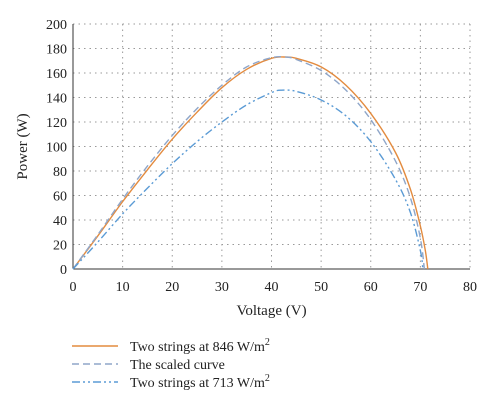  Describe the element at coordinates (60, 246) in the screenshot. I see `y-tick-label: 20` at that location.